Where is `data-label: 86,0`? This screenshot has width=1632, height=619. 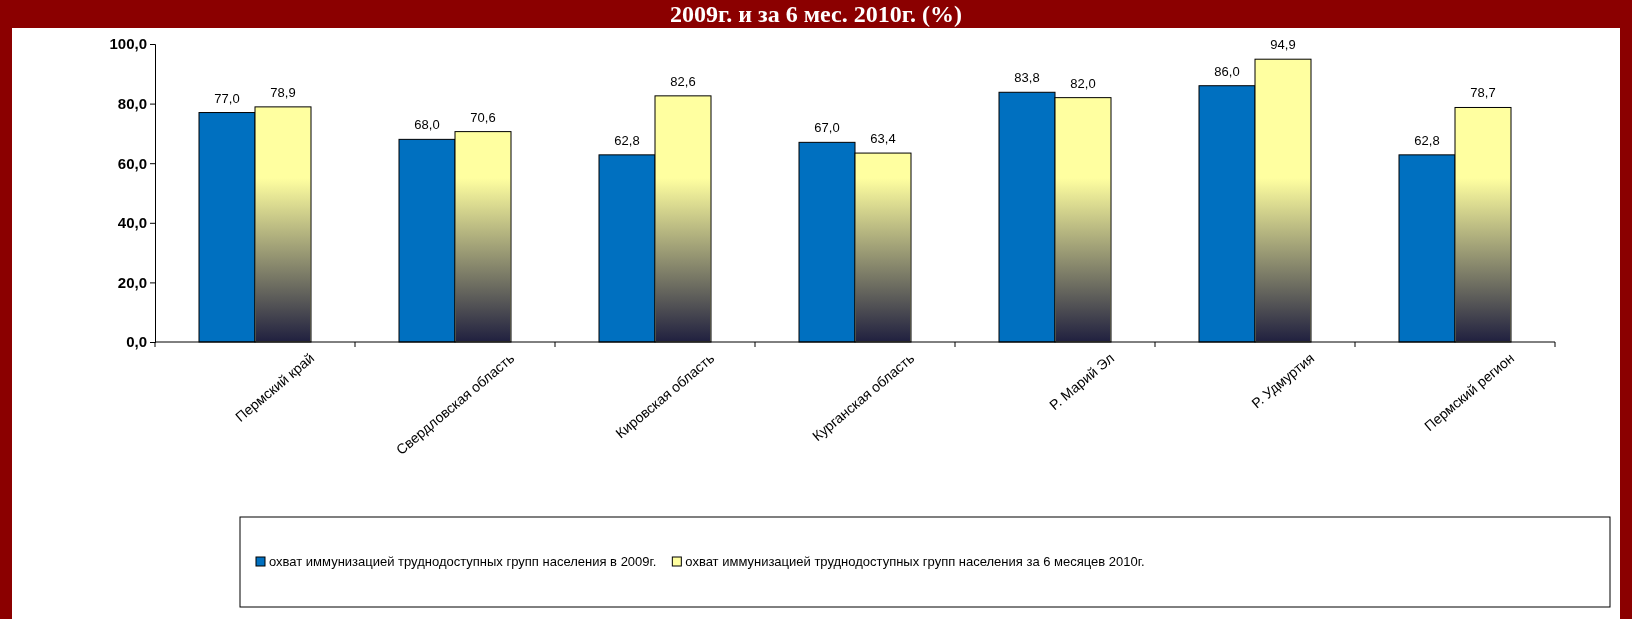
data-label: 86,0 is located at coordinates (1227, 71).